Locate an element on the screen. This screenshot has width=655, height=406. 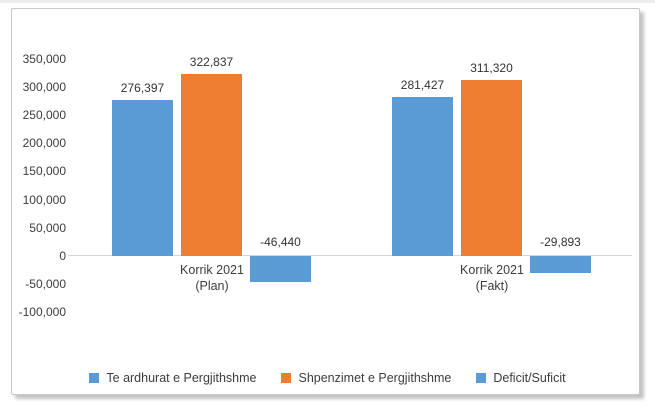
legend-item: Te ardhurat e Pergjithshme is located at coordinates (172, 378).